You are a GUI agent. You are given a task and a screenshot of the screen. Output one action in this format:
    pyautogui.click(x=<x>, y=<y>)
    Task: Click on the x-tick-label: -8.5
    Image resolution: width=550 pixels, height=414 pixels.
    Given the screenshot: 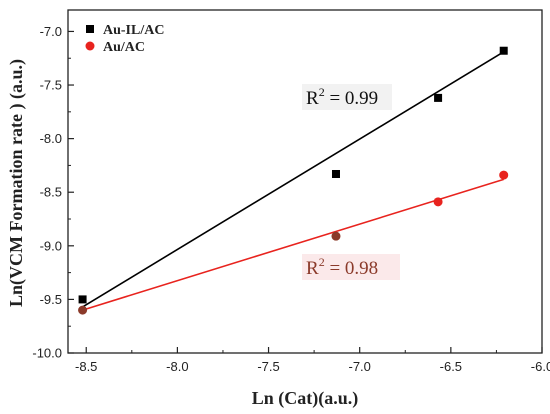 What is the action you would take?
    pyautogui.click(x=86, y=366)
    